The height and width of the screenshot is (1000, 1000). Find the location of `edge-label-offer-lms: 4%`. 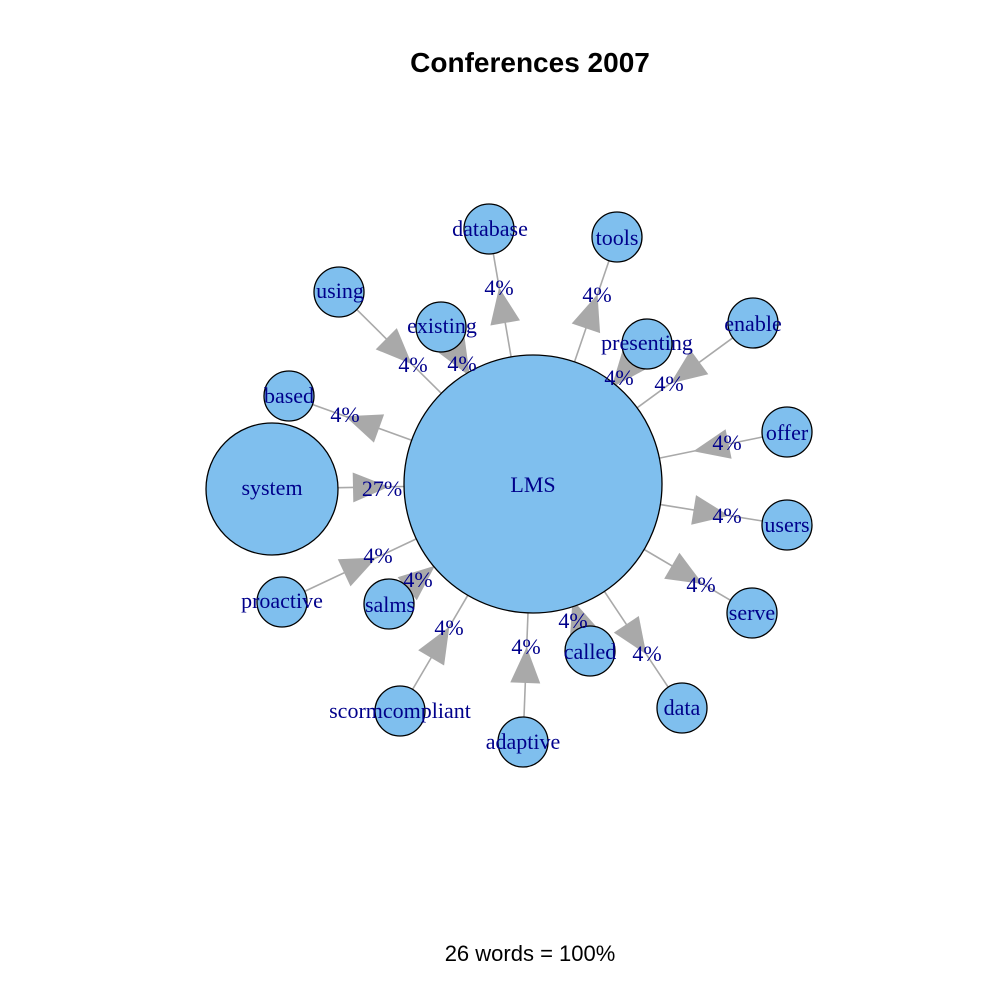

edge-label-offer-lms: 4% is located at coordinates (726, 442).